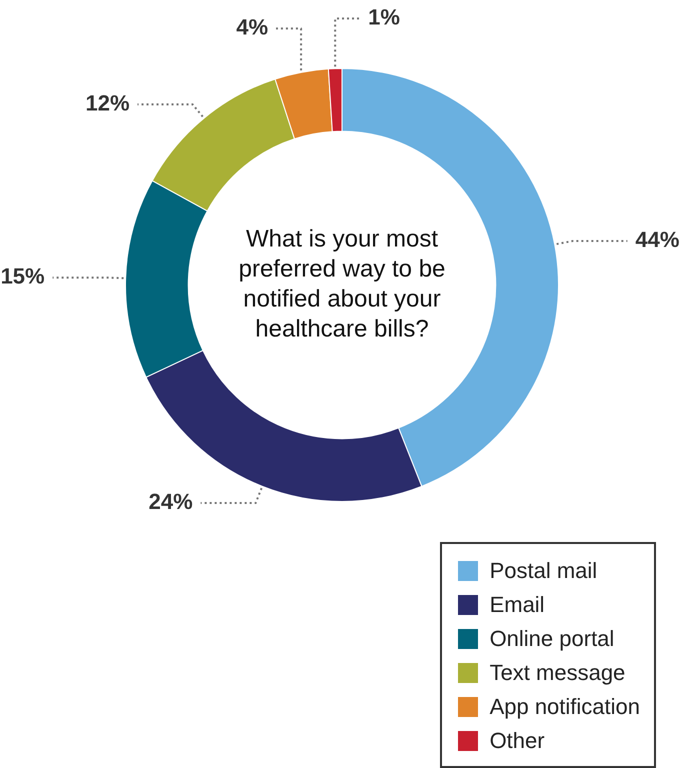 The image size is (686, 768). Describe the element at coordinates (384, 17) in the screenshot. I see `data-label: 1%` at that location.